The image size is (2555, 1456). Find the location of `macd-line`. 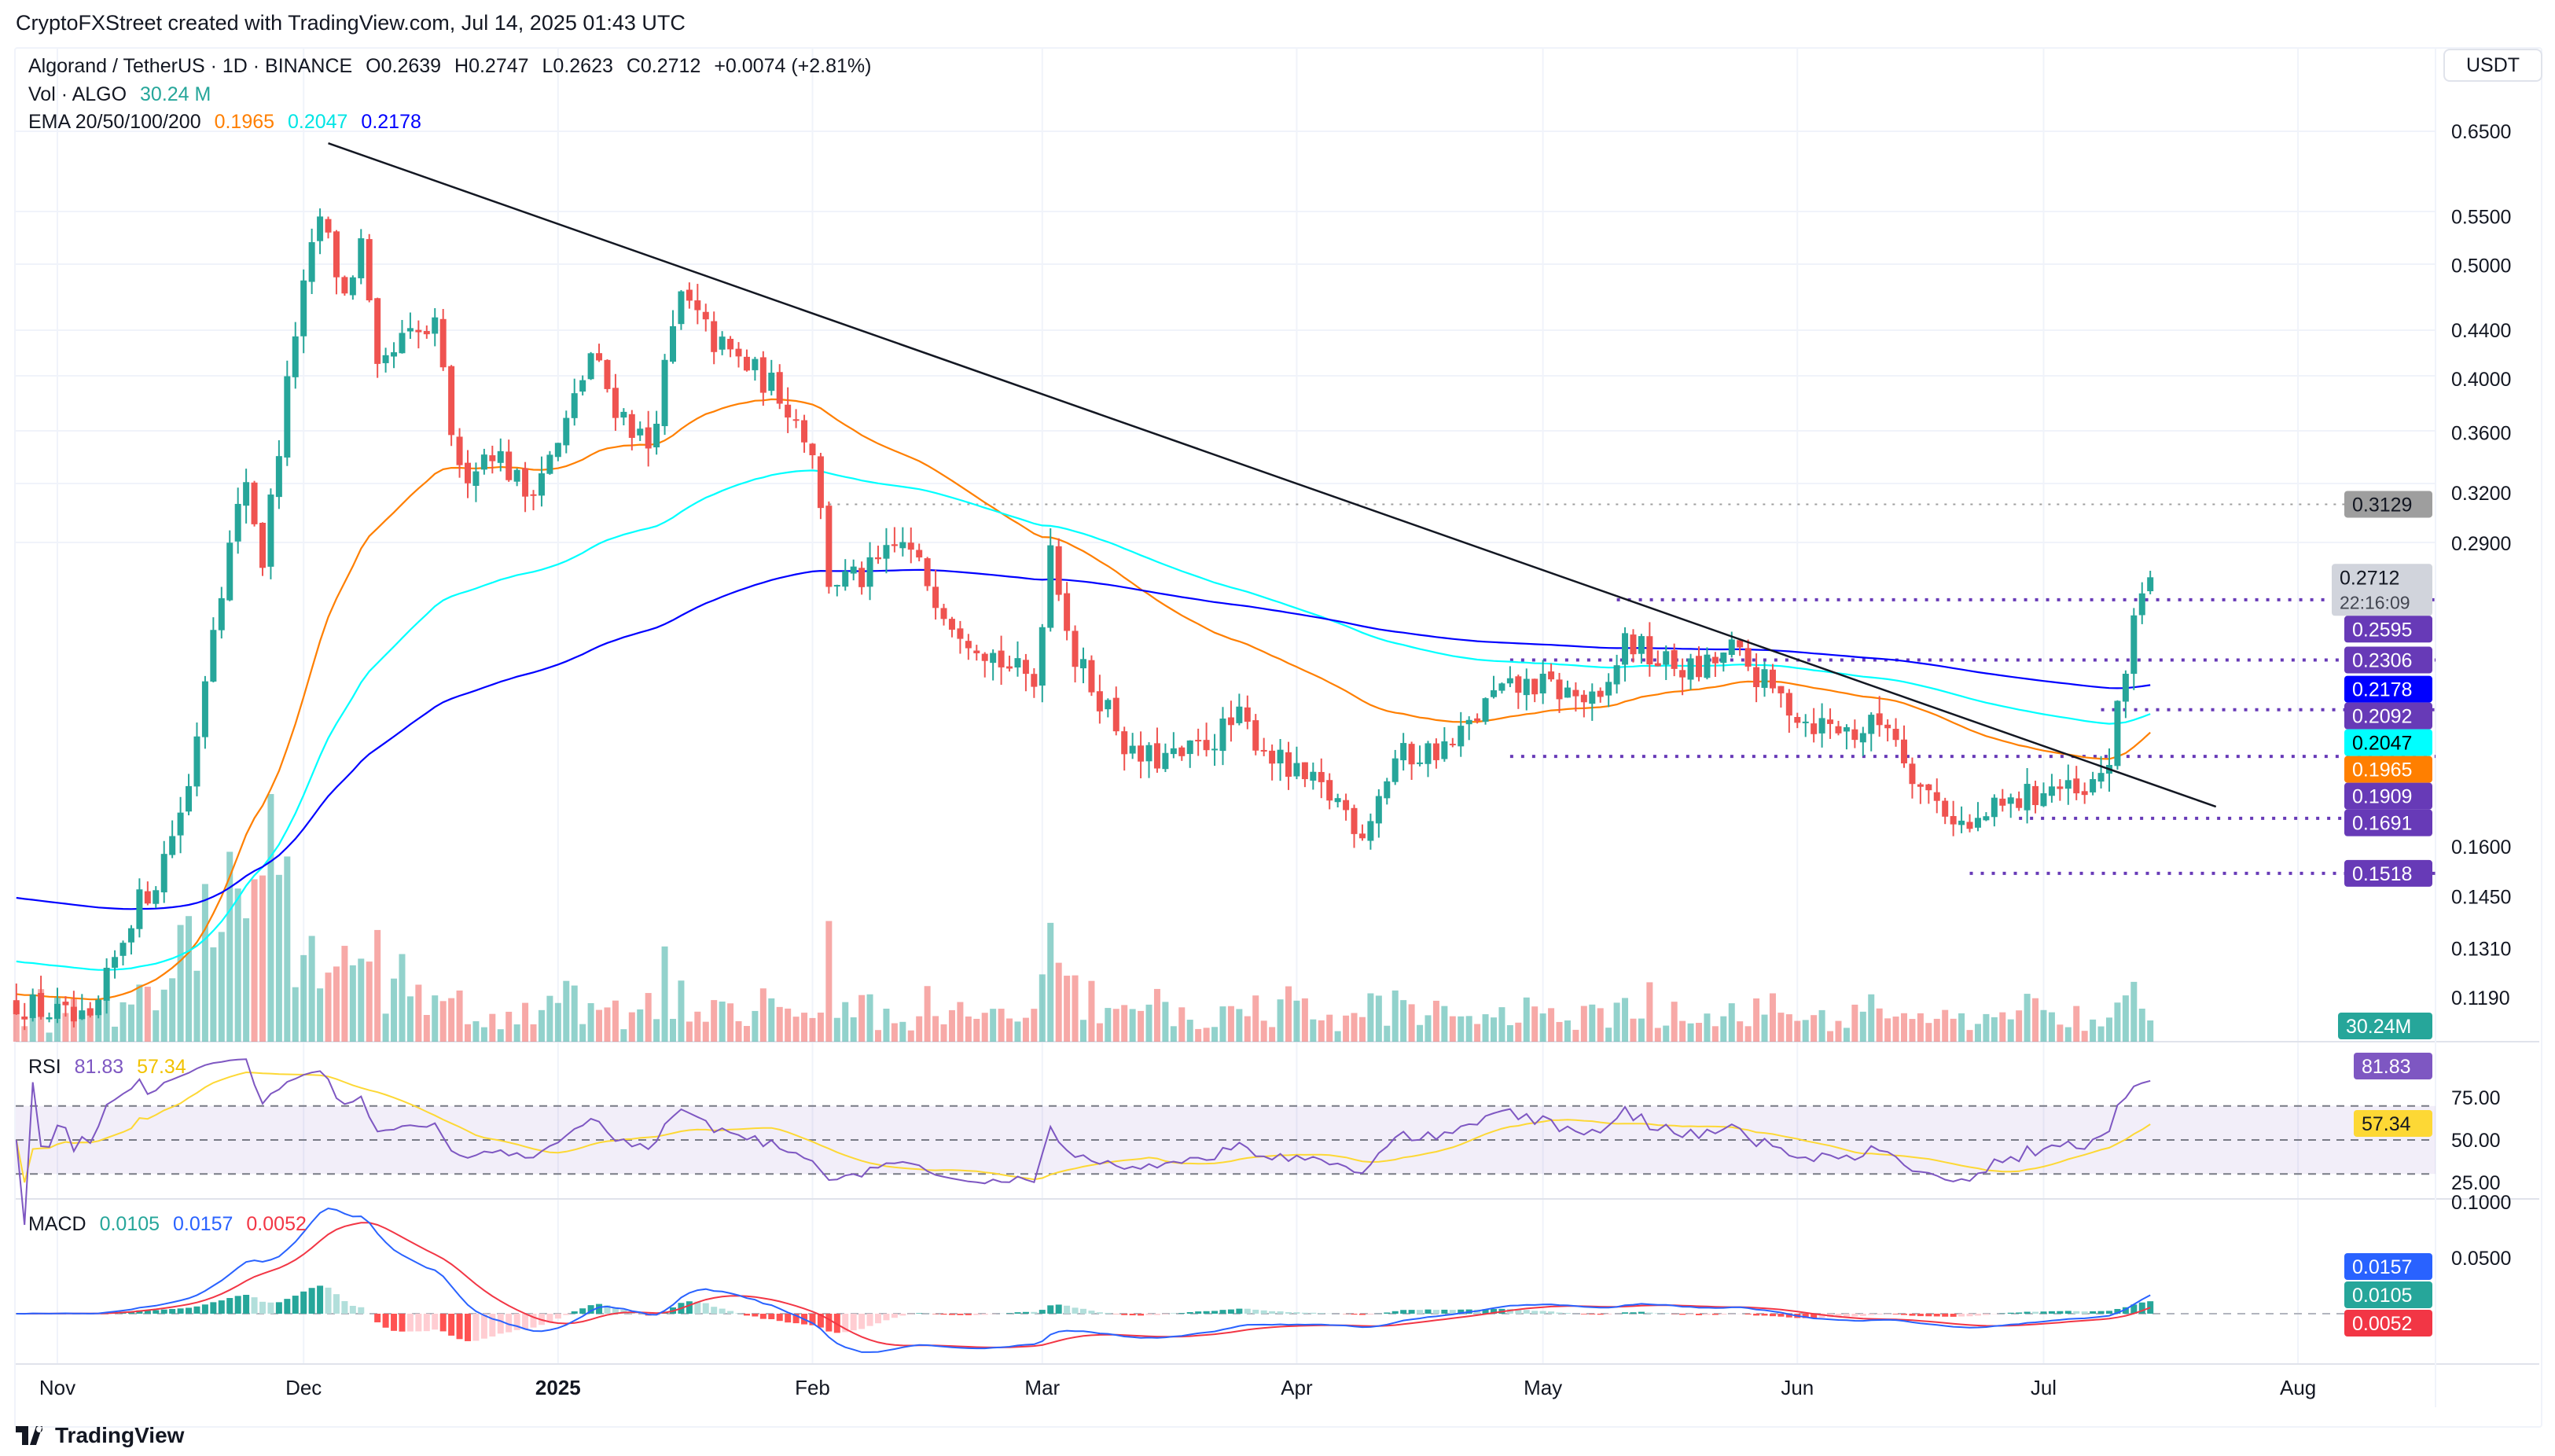

macd-line is located at coordinates (1084, 1280).